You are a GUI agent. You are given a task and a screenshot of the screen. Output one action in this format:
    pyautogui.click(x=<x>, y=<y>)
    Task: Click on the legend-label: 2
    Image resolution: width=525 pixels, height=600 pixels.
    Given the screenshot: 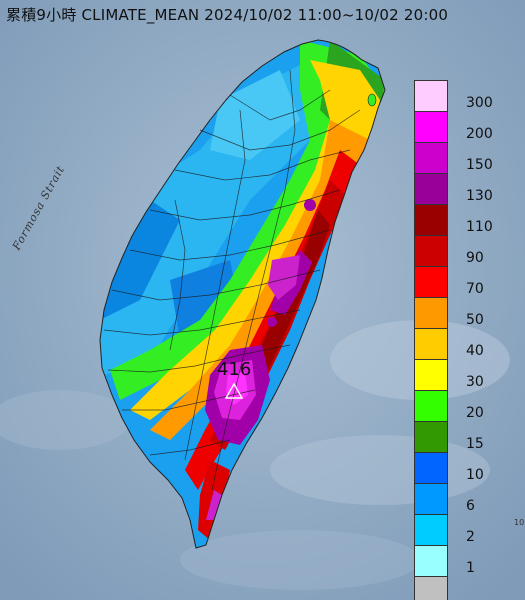 What is the action you would take?
    pyautogui.click(x=470, y=537)
    